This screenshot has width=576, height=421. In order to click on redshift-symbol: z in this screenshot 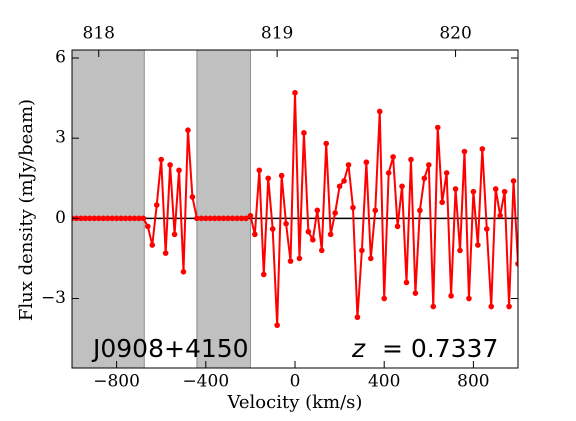, I will do `click(358, 348)`.